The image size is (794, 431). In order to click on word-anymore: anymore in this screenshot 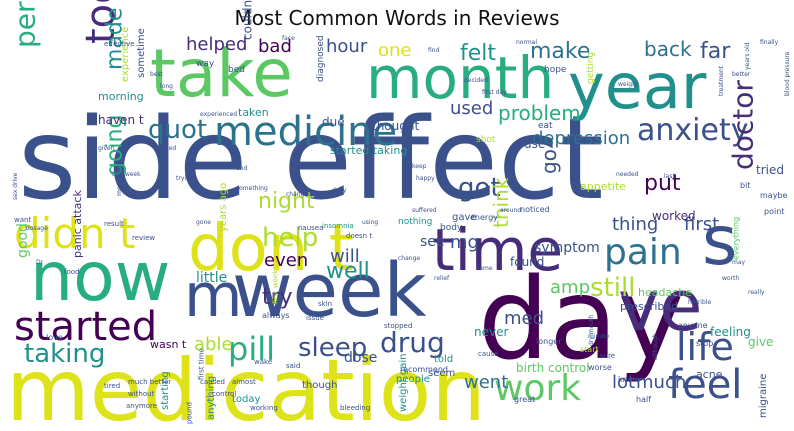, I will do `click(141, 406)`.